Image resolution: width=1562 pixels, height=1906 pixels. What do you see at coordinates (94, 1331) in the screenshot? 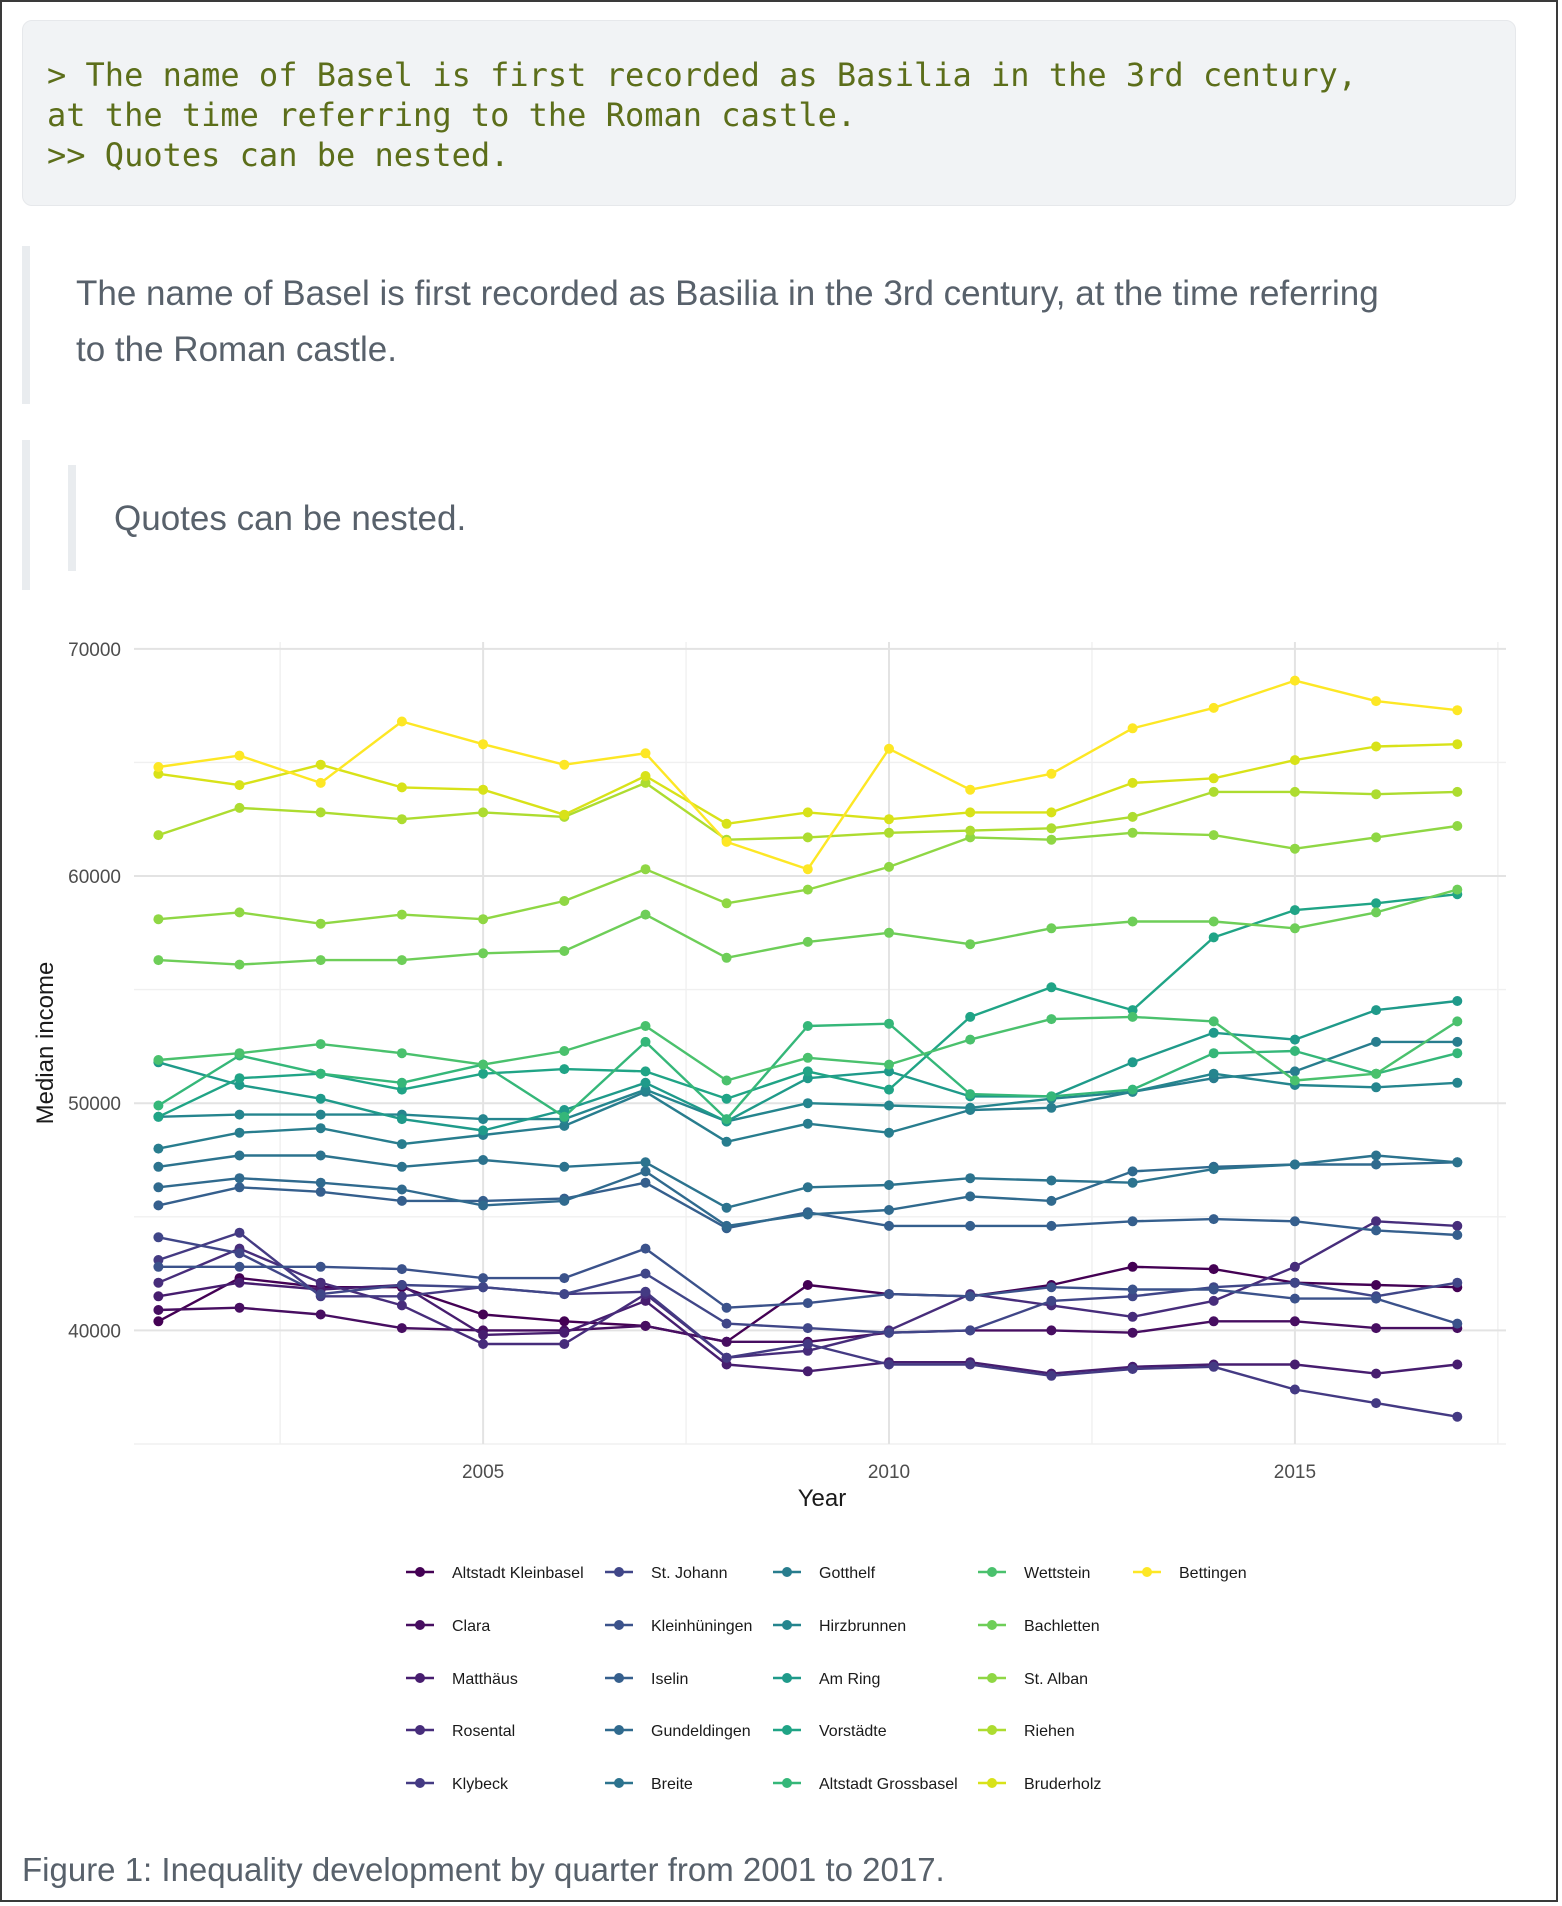
I see `y-tick-label: 40000` at bounding box center [94, 1331].